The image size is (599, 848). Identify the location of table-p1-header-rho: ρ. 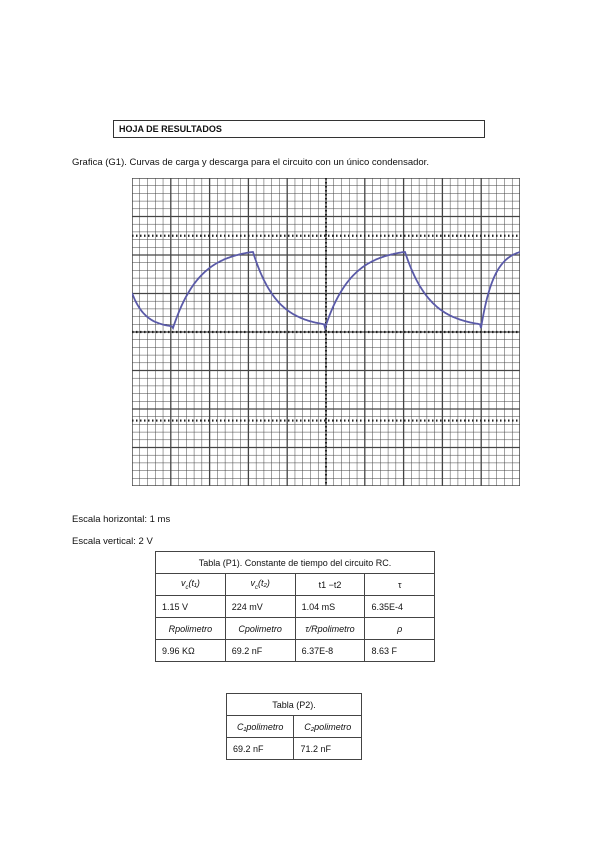
(399, 628).